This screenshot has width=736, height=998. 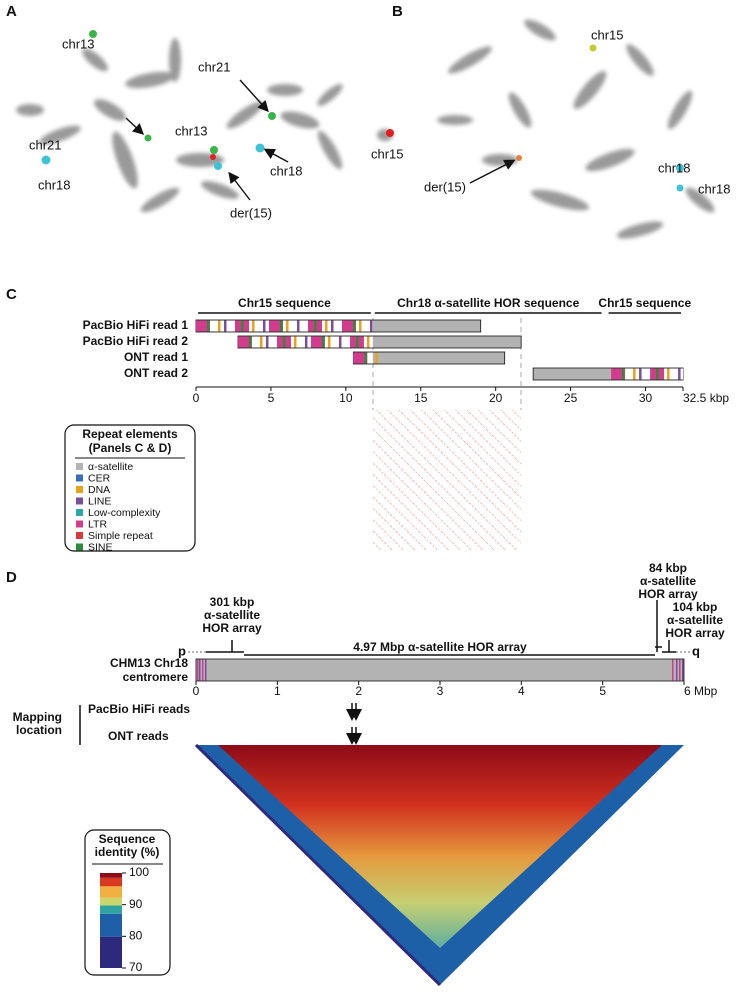 What do you see at coordinates (156, 373) in the screenshot?
I see `read-name: ONT read 2` at bounding box center [156, 373].